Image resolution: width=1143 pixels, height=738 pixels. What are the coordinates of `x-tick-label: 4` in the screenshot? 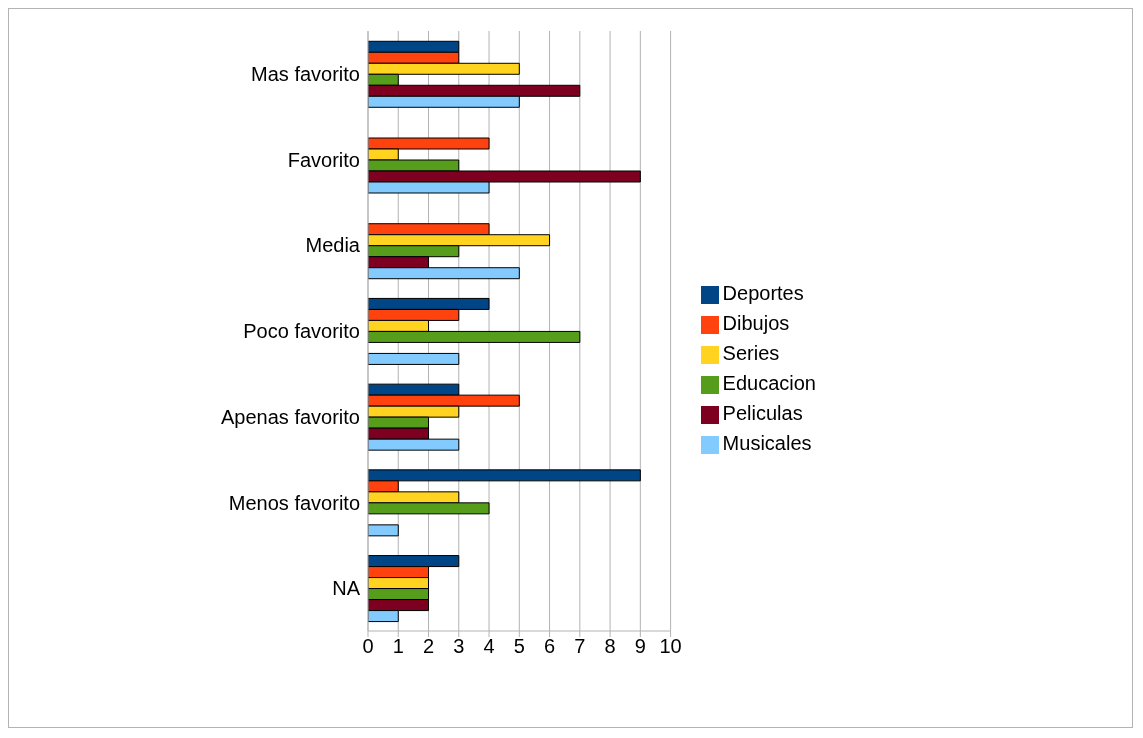 It's located at (489, 646).